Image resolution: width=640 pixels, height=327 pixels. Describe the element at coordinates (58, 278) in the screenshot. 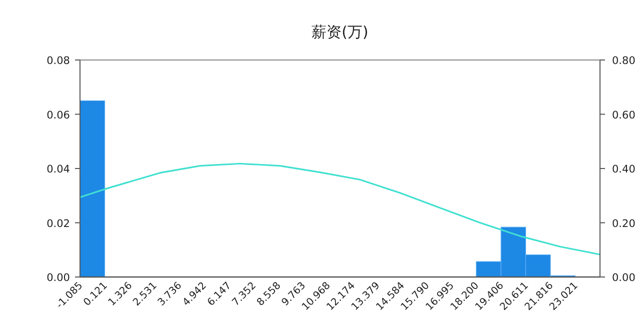

I see `y-tick-label: 0.00` at that location.